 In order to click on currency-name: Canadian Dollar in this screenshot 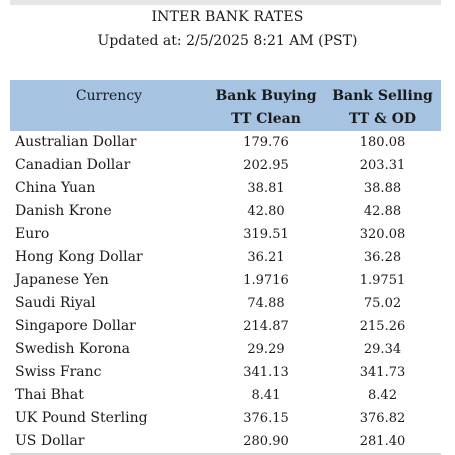, I will do `click(73, 165)`.